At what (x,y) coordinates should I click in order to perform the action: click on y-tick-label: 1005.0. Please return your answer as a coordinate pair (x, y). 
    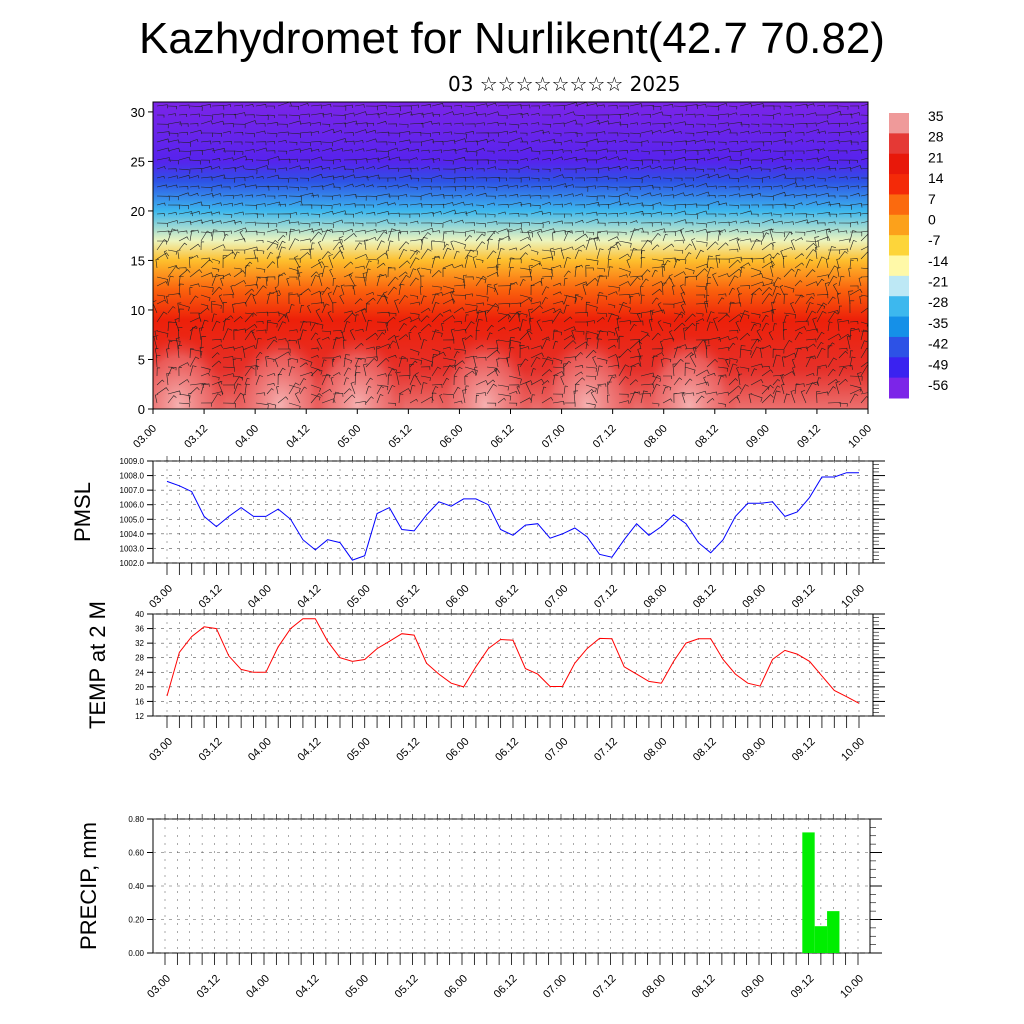
    Looking at the image, I should click on (132, 519).